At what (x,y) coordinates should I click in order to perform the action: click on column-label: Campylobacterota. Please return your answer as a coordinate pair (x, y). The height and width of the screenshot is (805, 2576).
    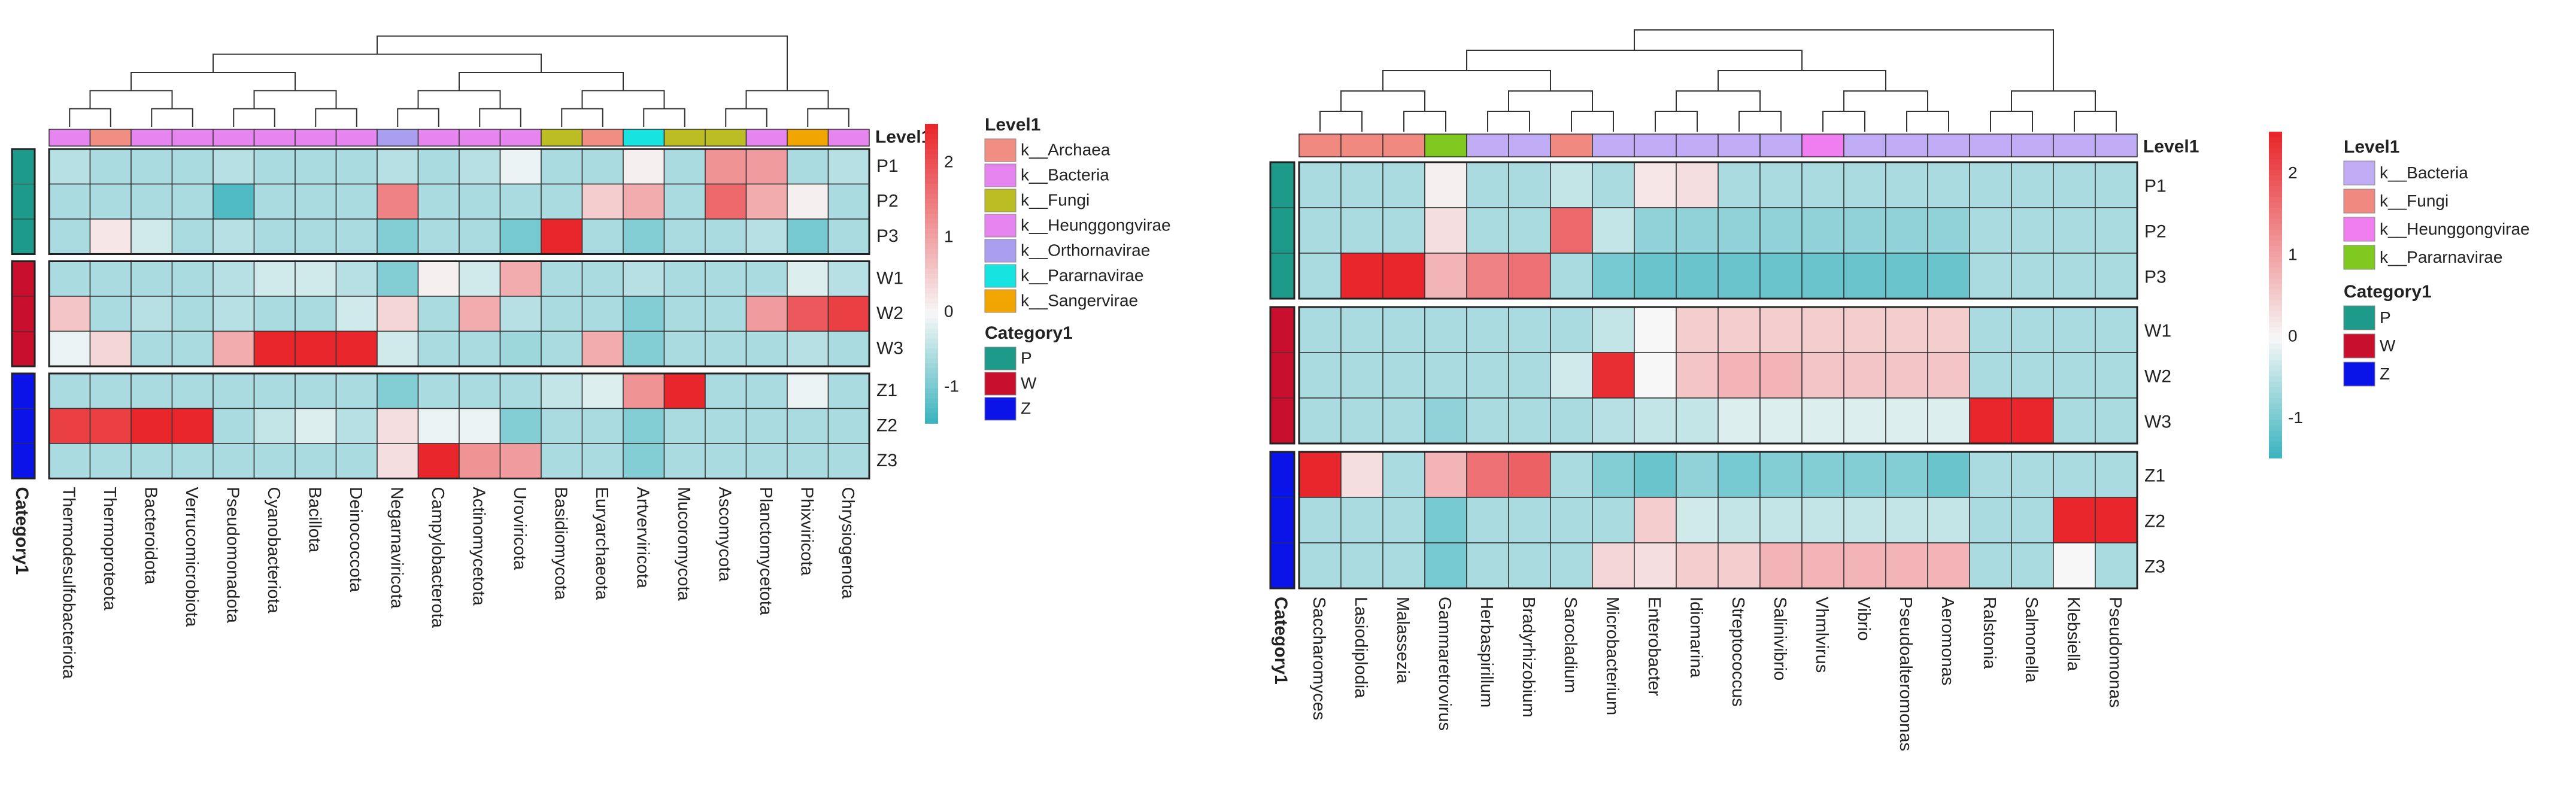
    Looking at the image, I should click on (437, 557).